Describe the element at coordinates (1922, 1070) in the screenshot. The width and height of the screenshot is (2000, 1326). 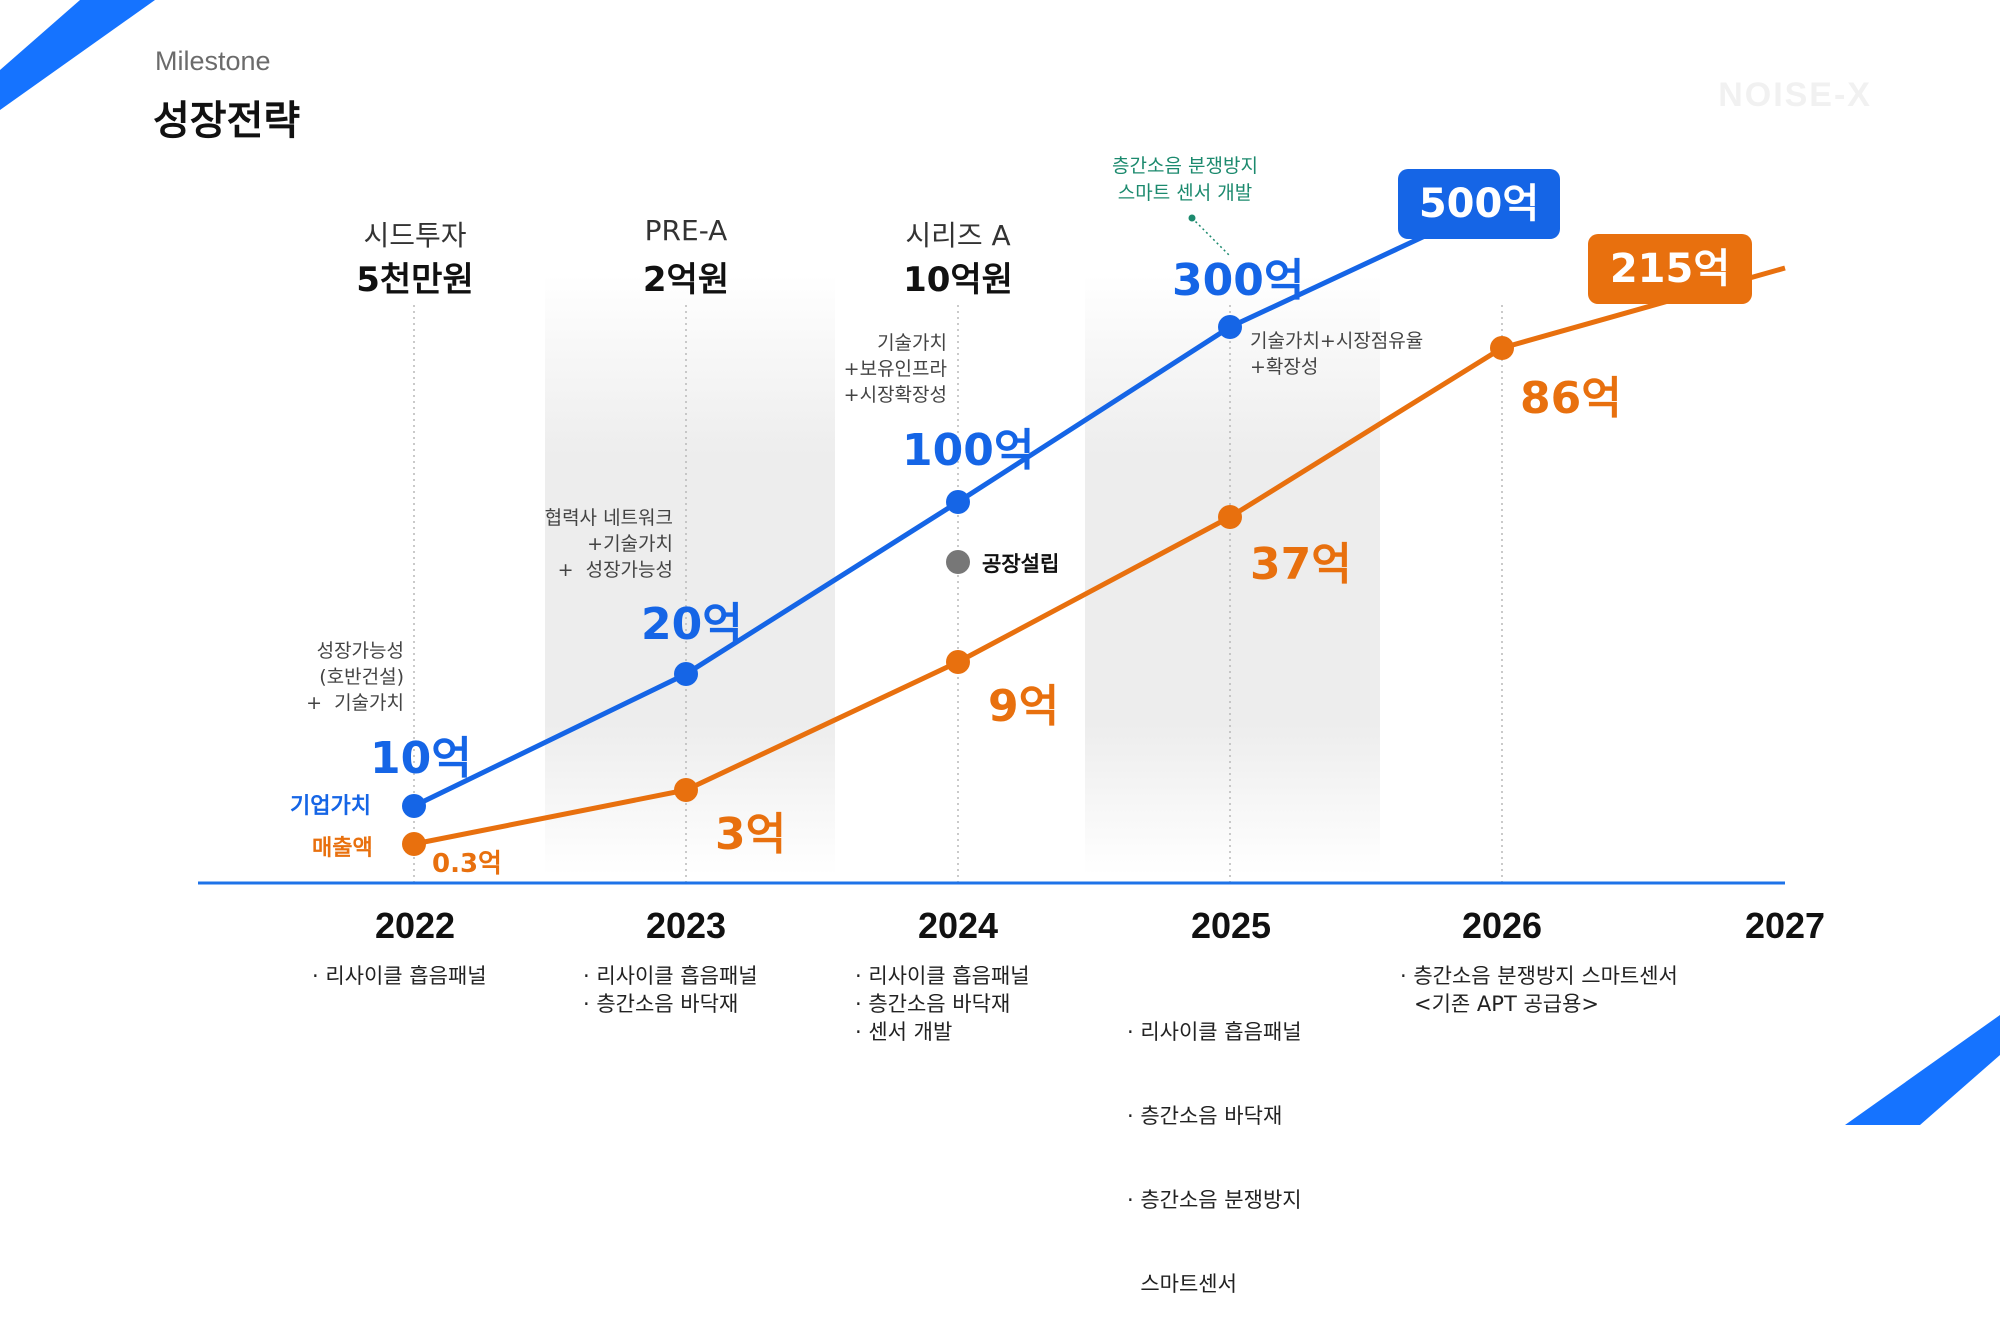
I see `corner-accent-bottom-right` at that location.